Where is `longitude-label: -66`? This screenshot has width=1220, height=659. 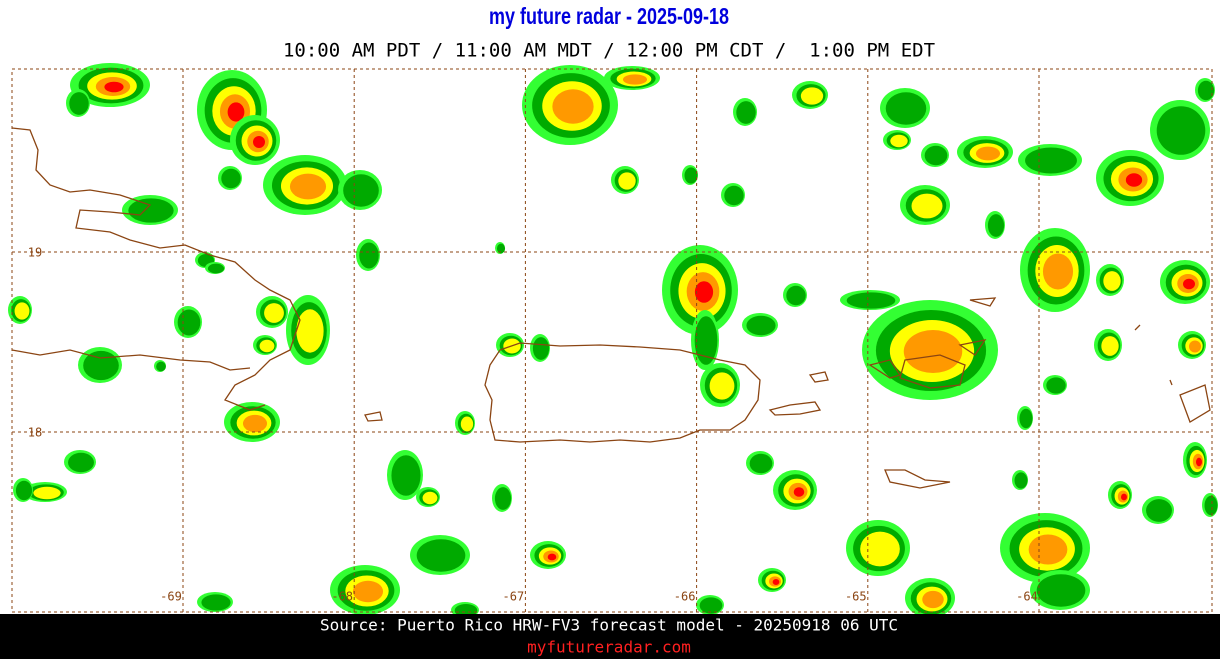
longitude-label: -66 is located at coordinates (685, 597).